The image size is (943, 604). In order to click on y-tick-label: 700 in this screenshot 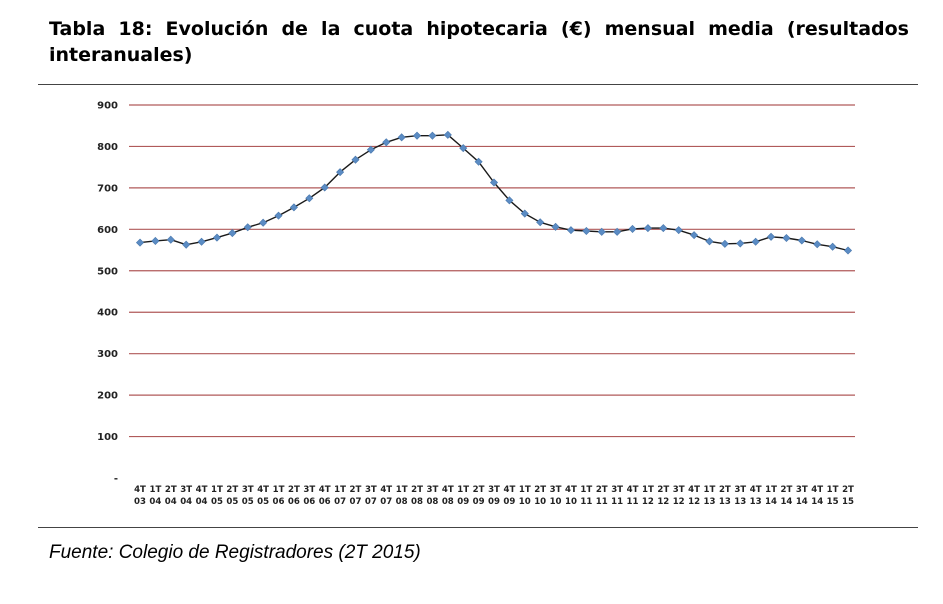, I will do `click(107, 188)`.